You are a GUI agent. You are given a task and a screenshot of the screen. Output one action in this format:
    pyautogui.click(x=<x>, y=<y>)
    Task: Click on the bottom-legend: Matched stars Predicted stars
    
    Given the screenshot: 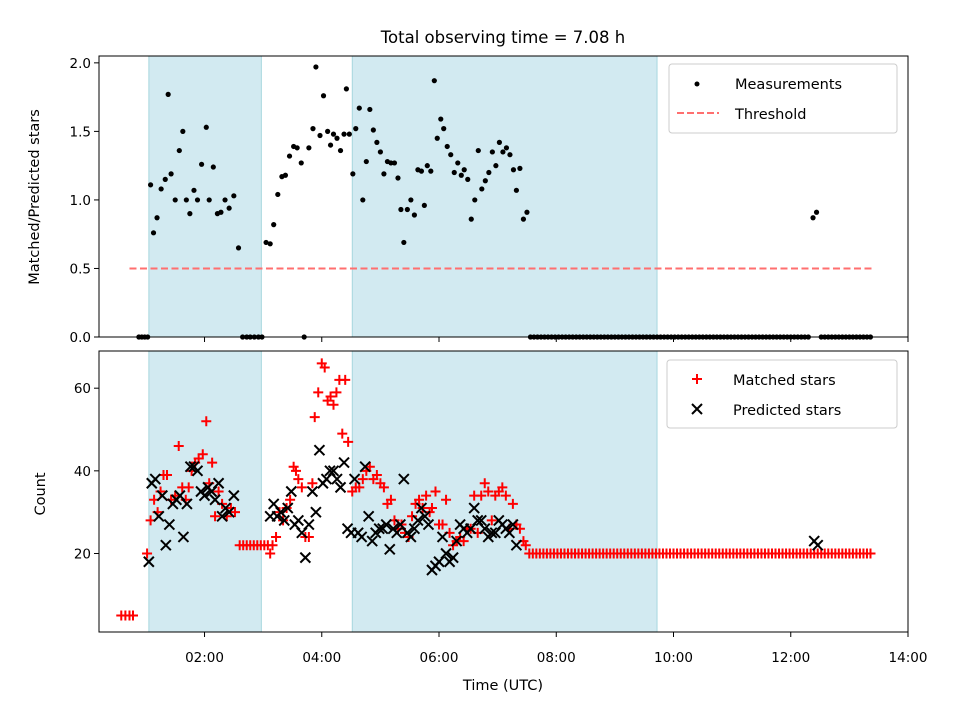 What is the action you would take?
    pyautogui.click(x=782, y=394)
    